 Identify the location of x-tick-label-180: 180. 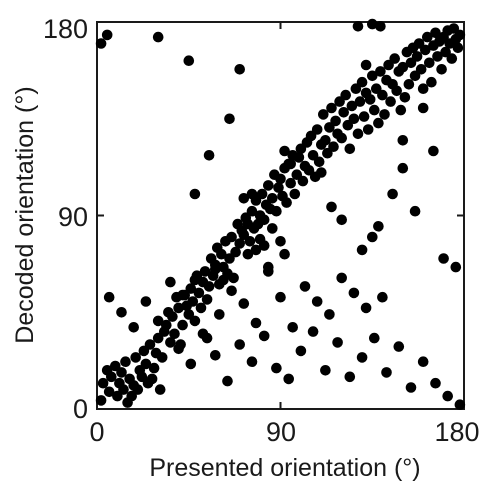
(456, 432).